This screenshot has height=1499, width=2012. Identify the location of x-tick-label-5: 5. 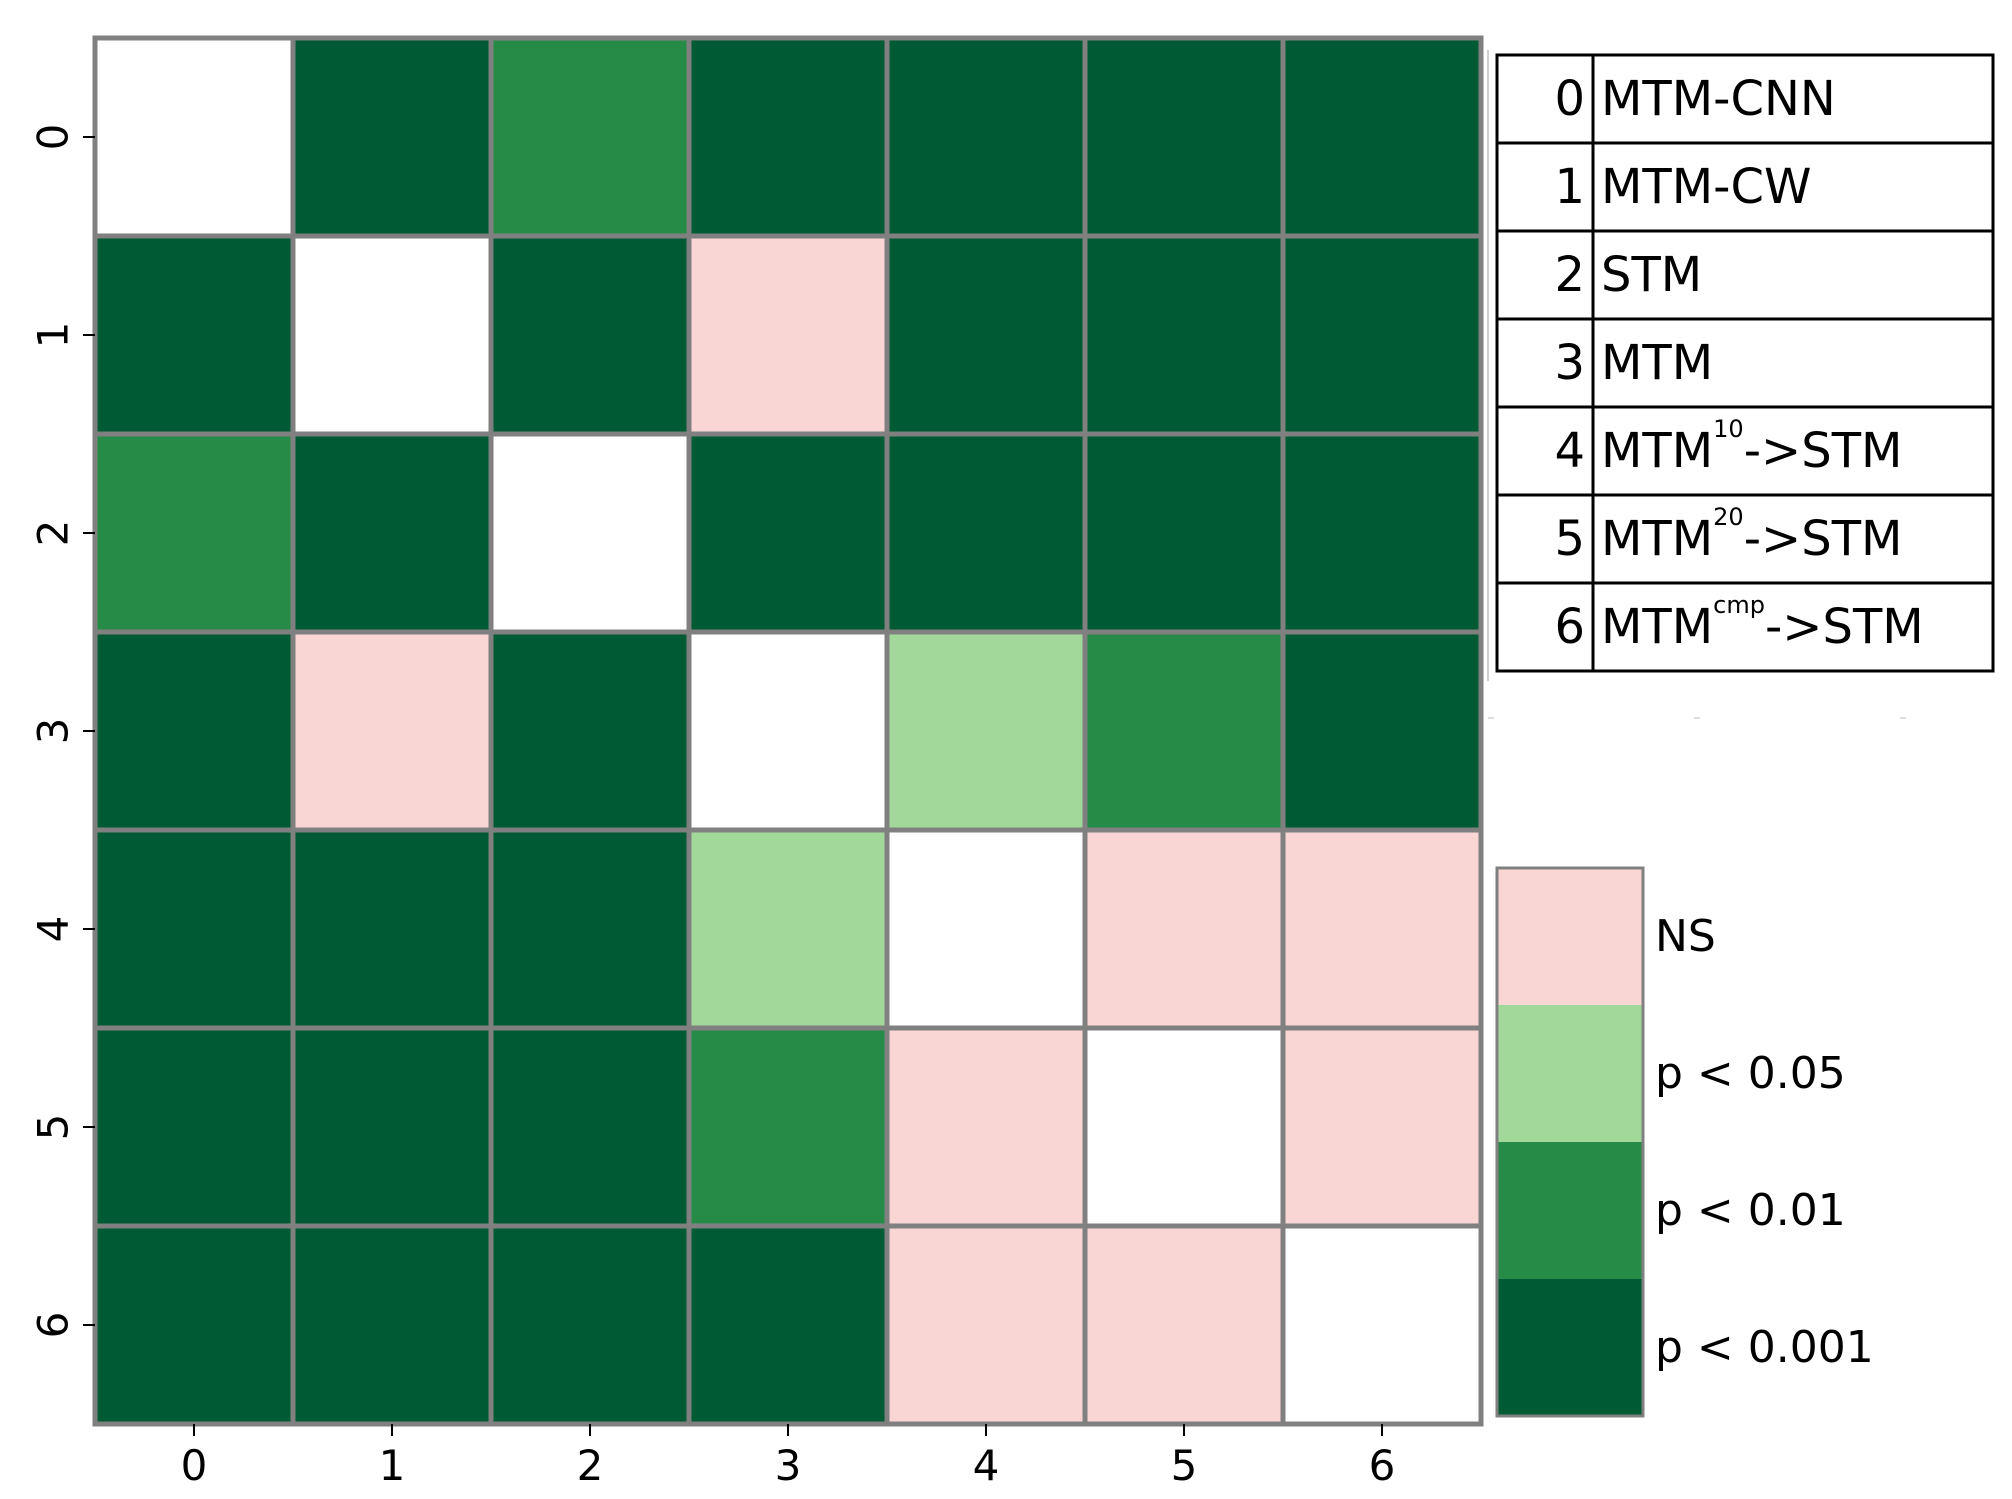
(1184, 1465).